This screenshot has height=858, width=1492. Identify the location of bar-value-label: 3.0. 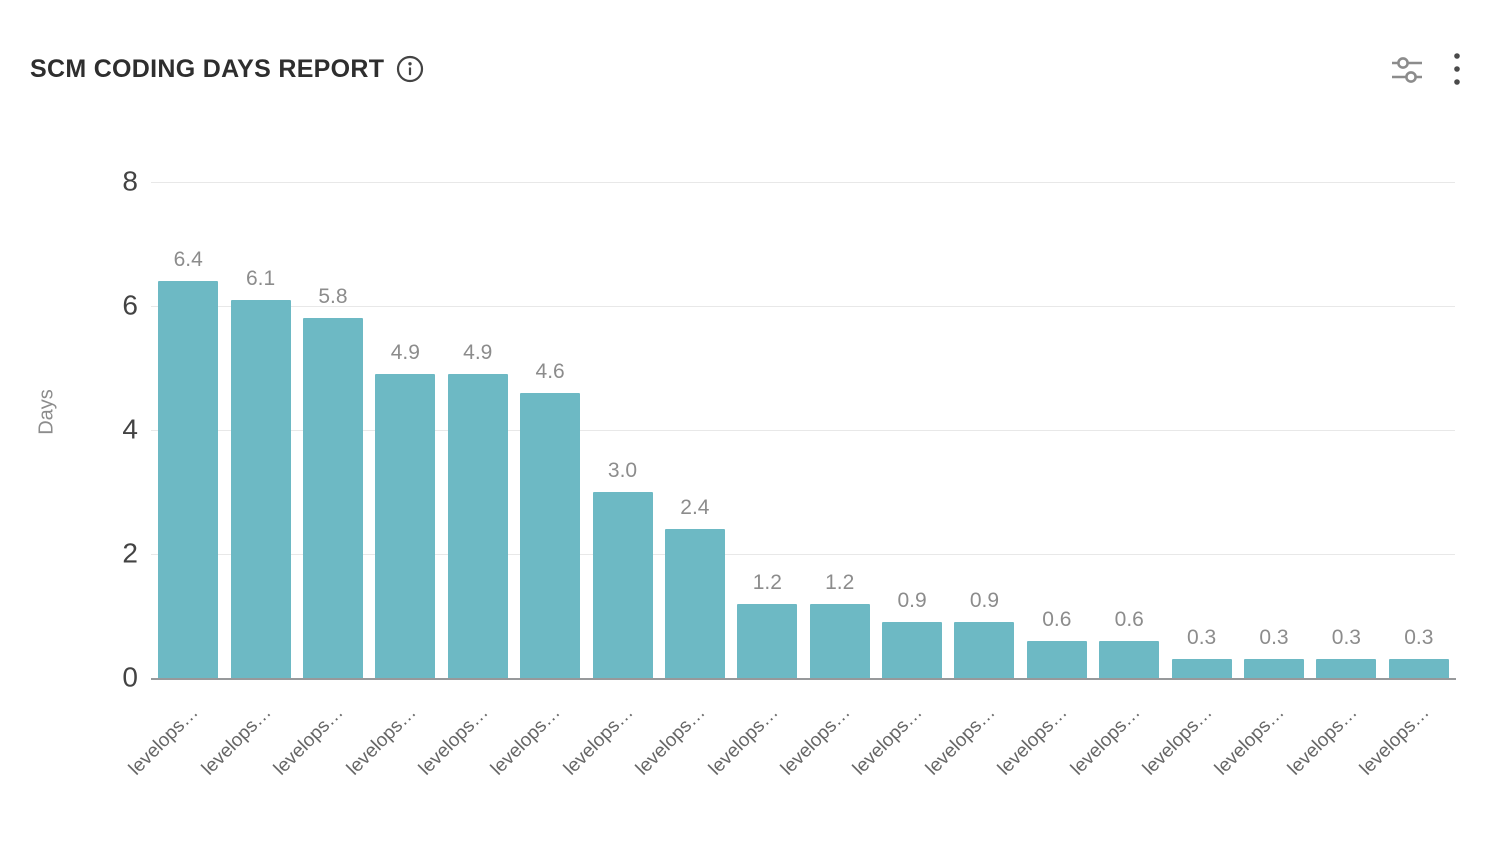
(622, 470).